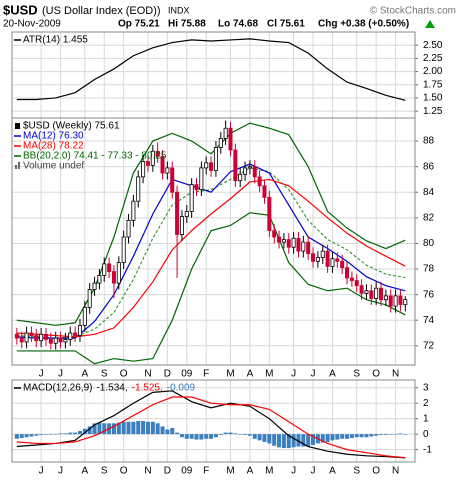 The width and height of the screenshot is (460, 482). What do you see at coordinates (111, 388) in the screenshot?
I see `legend-label: -1.534,` at bounding box center [111, 388].